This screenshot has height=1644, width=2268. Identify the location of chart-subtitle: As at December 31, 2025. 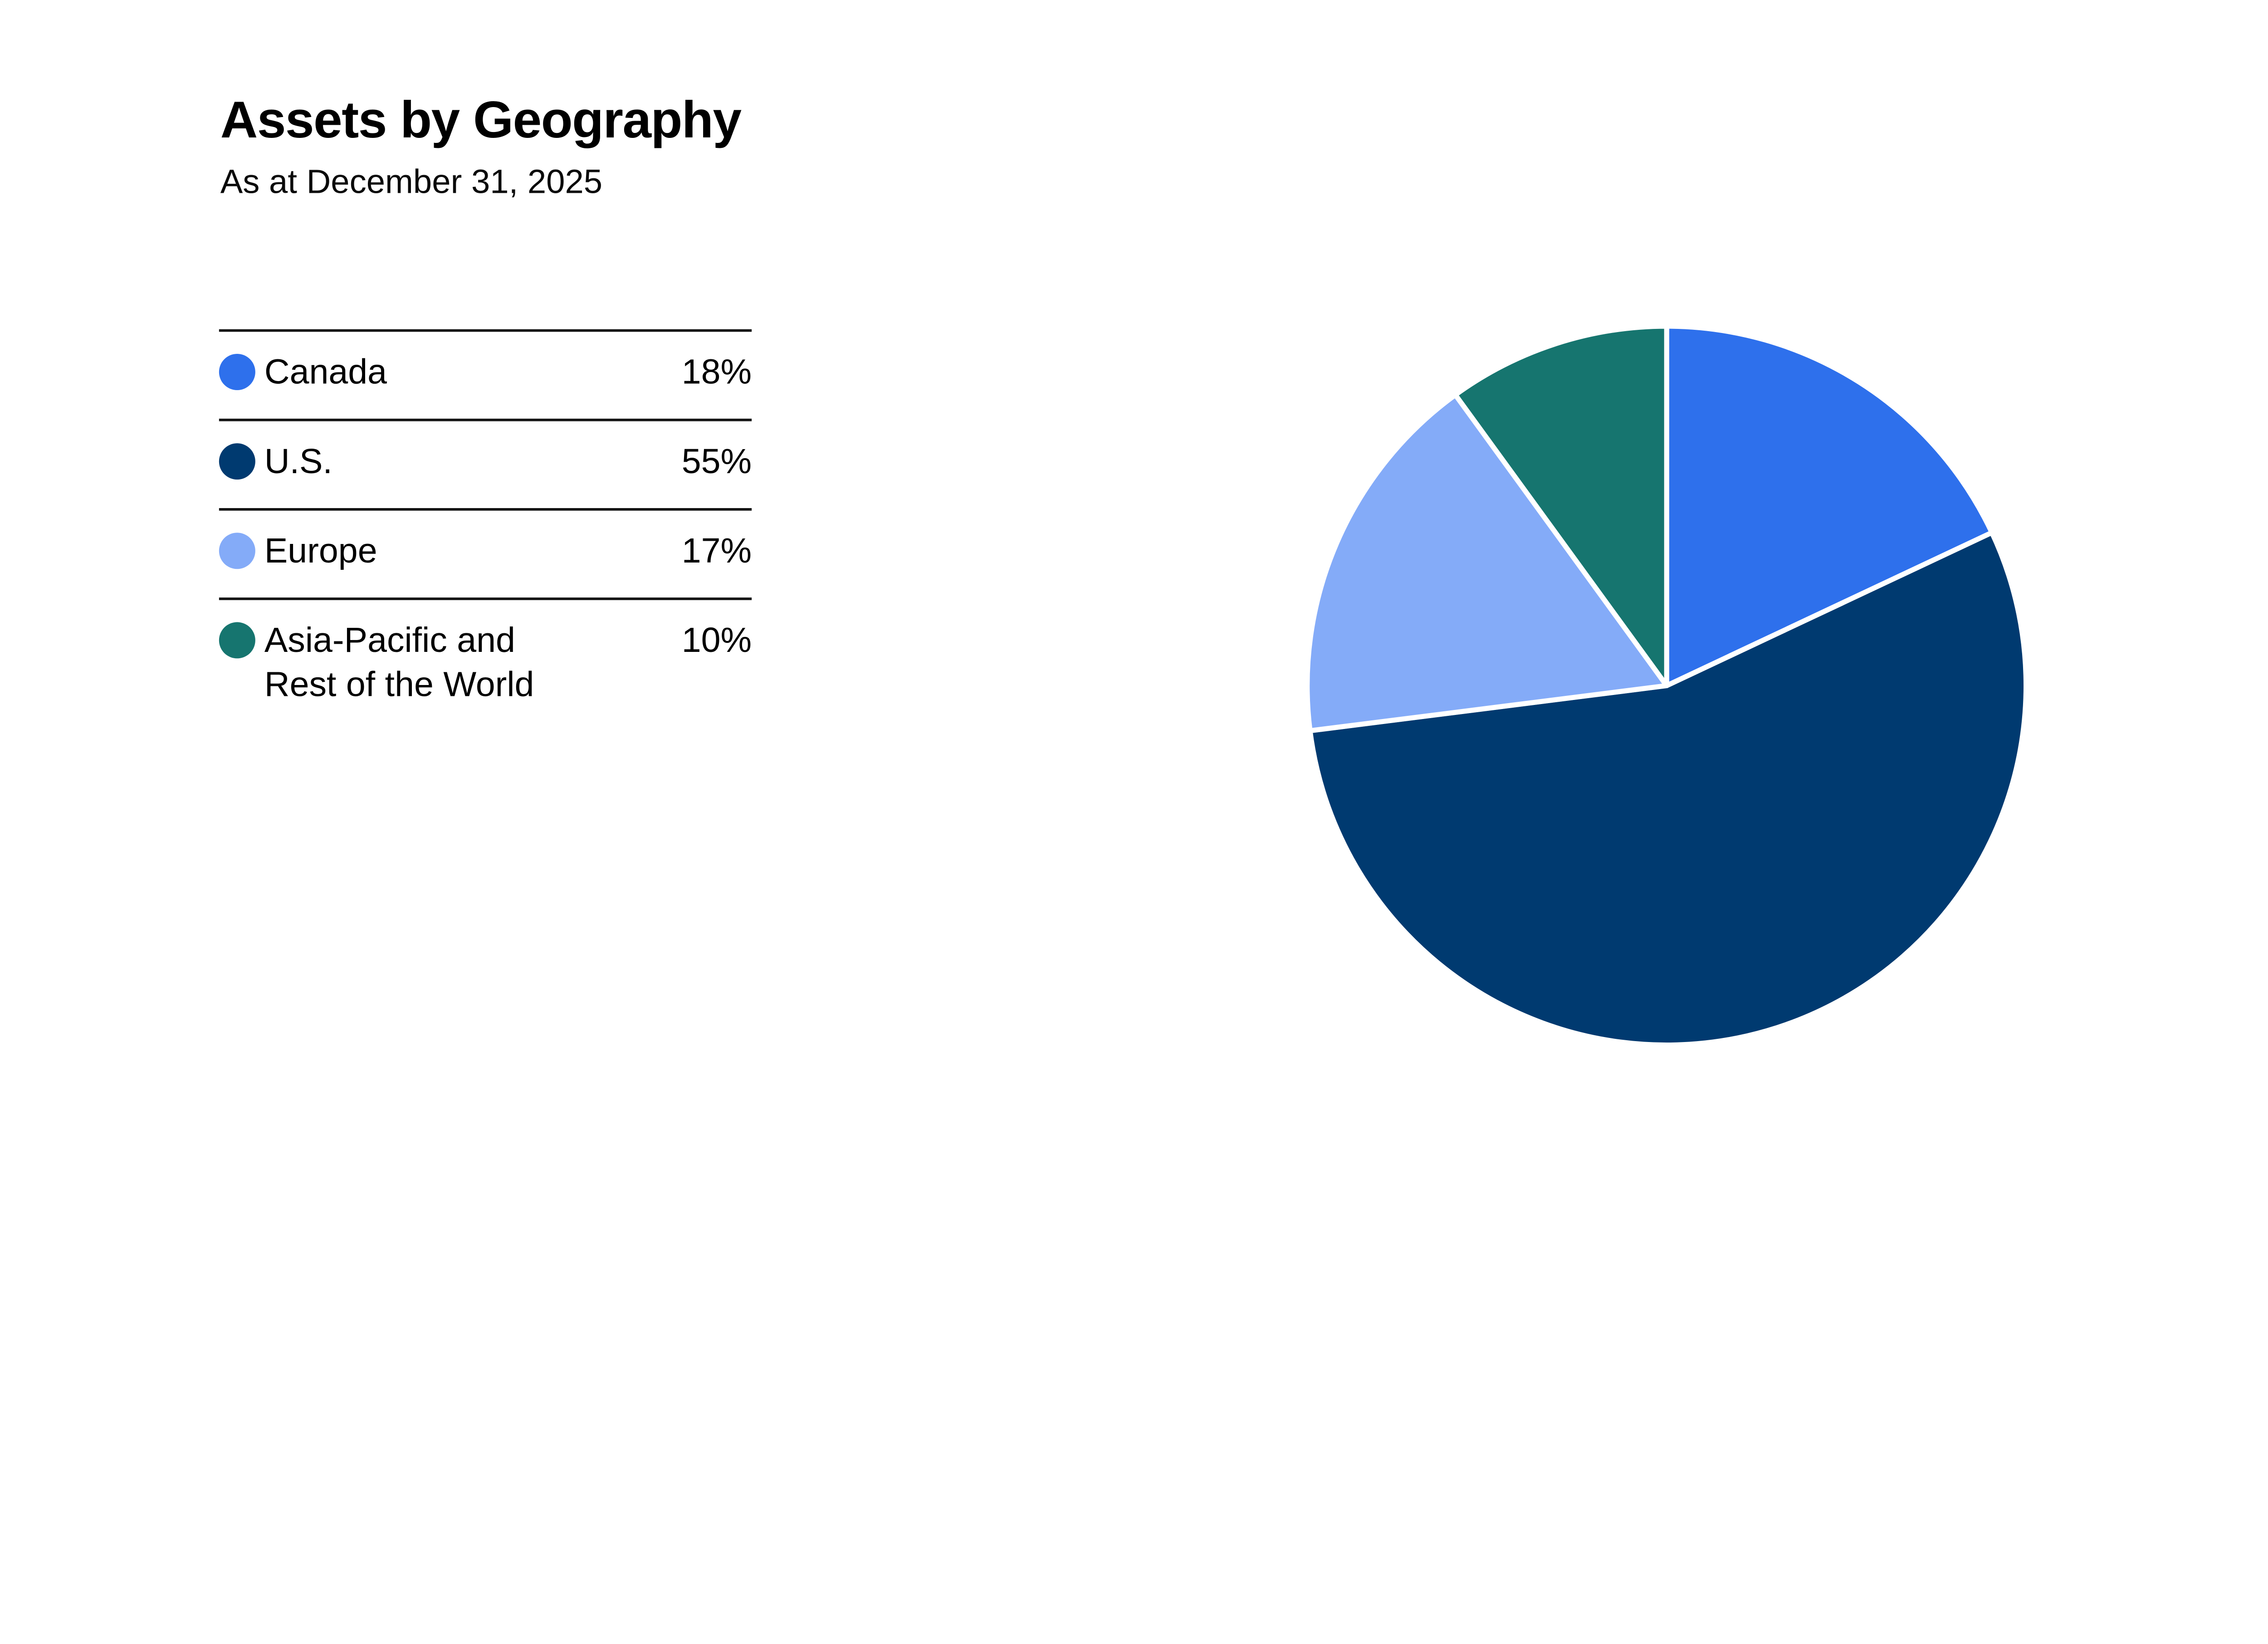
(412, 181).